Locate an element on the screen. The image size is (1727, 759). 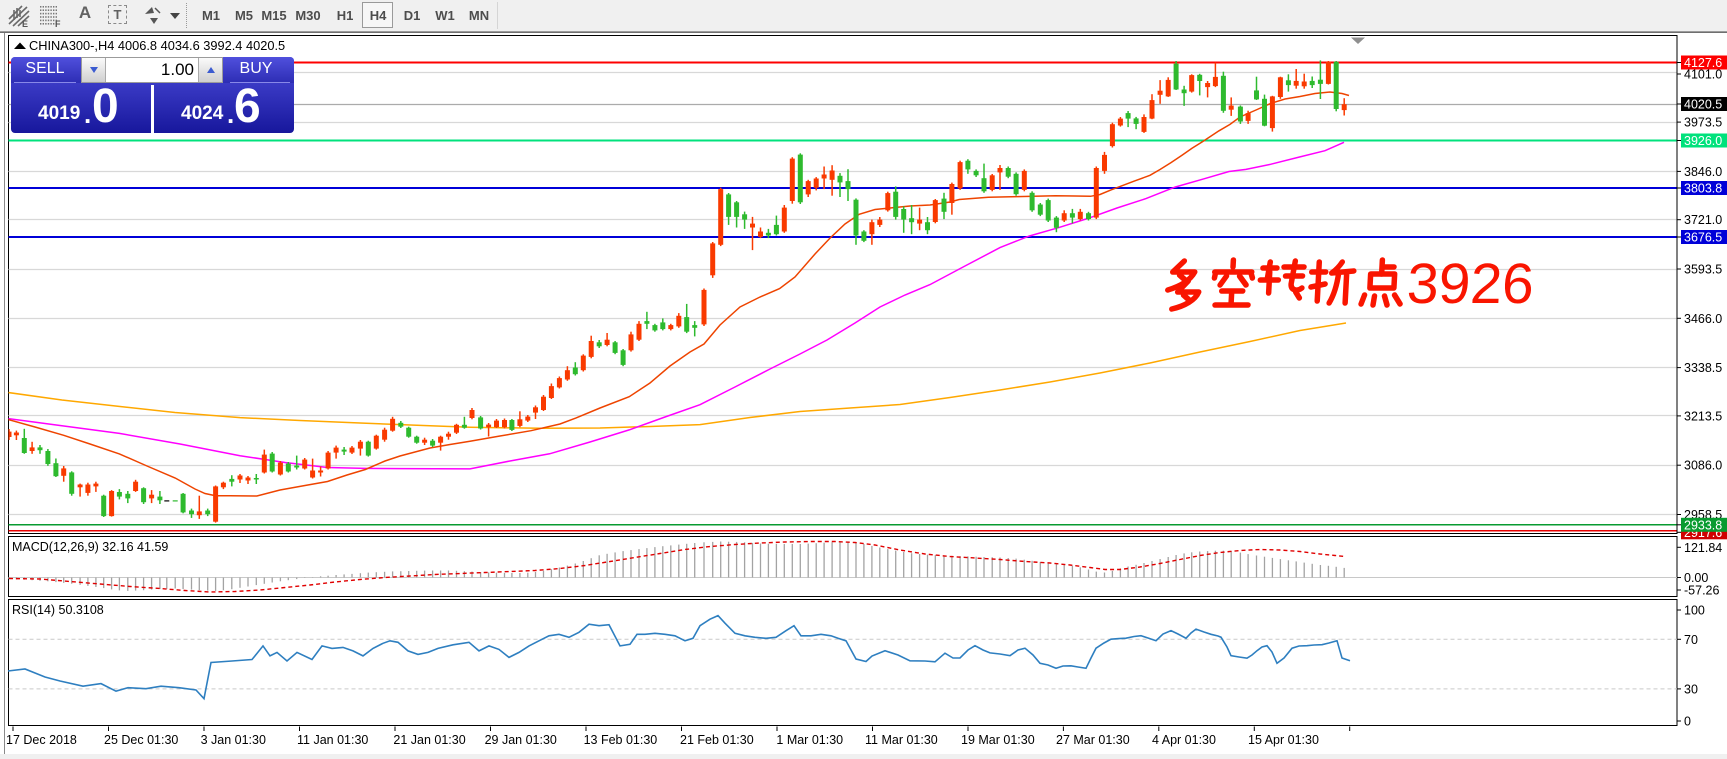
svg-text: 100 is located at coordinates (1694, 611).